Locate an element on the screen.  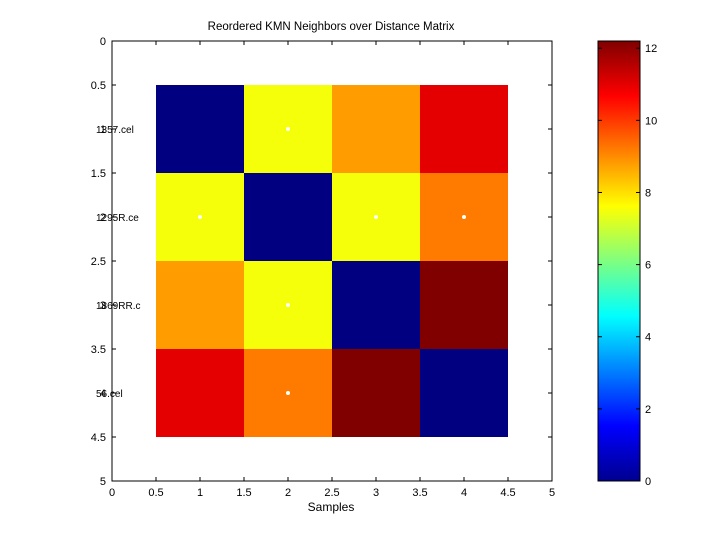
colorbar is located at coordinates (619, 261).